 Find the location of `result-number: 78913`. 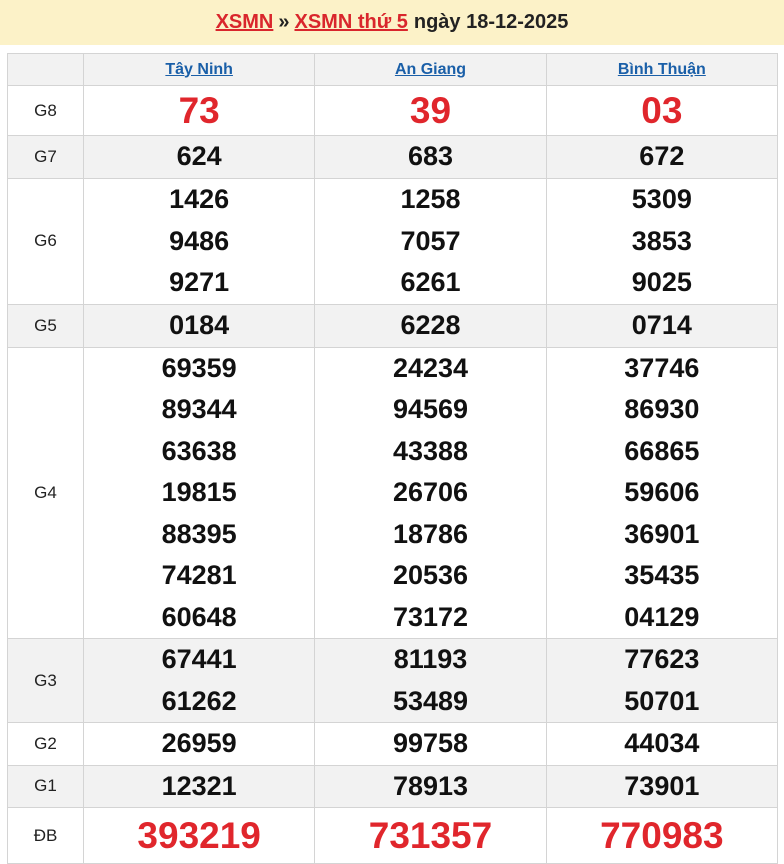

result-number: 78913 is located at coordinates (430, 785).